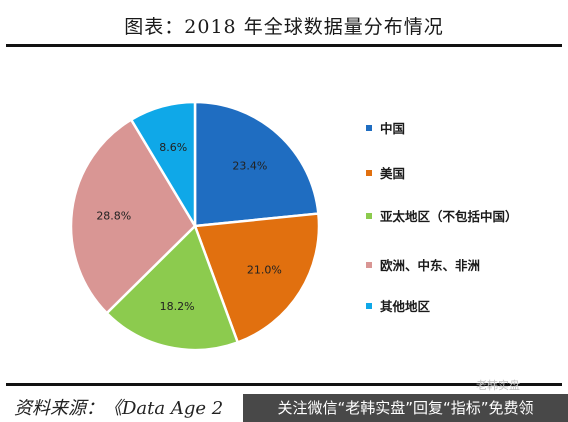 This screenshot has height=422, width=568. What do you see at coordinates (119, 408) in the screenshot?
I see `source-note: 资料来源：《Data Age 2` at bounding box center [119, 408].